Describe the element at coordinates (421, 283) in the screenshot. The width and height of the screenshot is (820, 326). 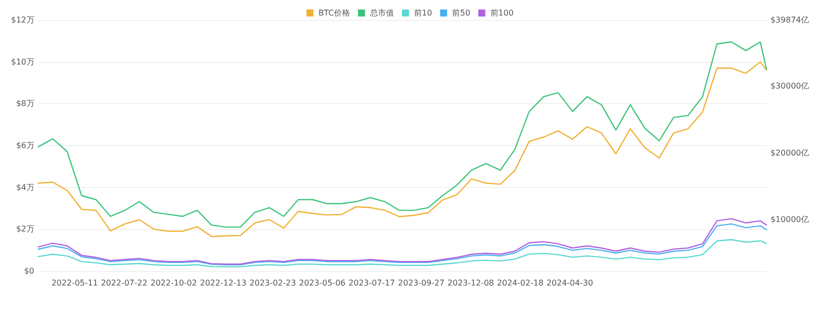
I see `x-tick-label: 2023-09-27` at that location.